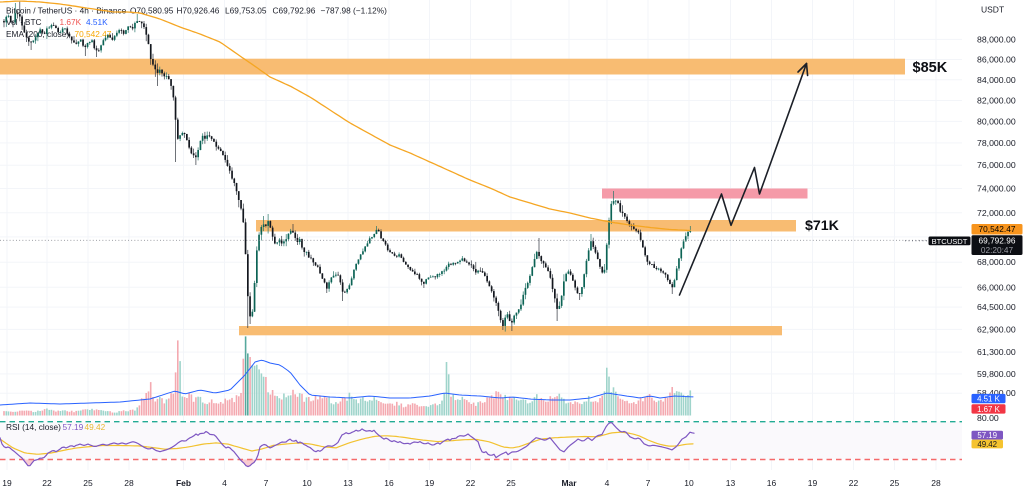 The image size is (1024, 499). What do you see at coordinates (996, 262) in the screenshot?
I see `svg-text: 68,000.00` at bounding box center [996, 262].